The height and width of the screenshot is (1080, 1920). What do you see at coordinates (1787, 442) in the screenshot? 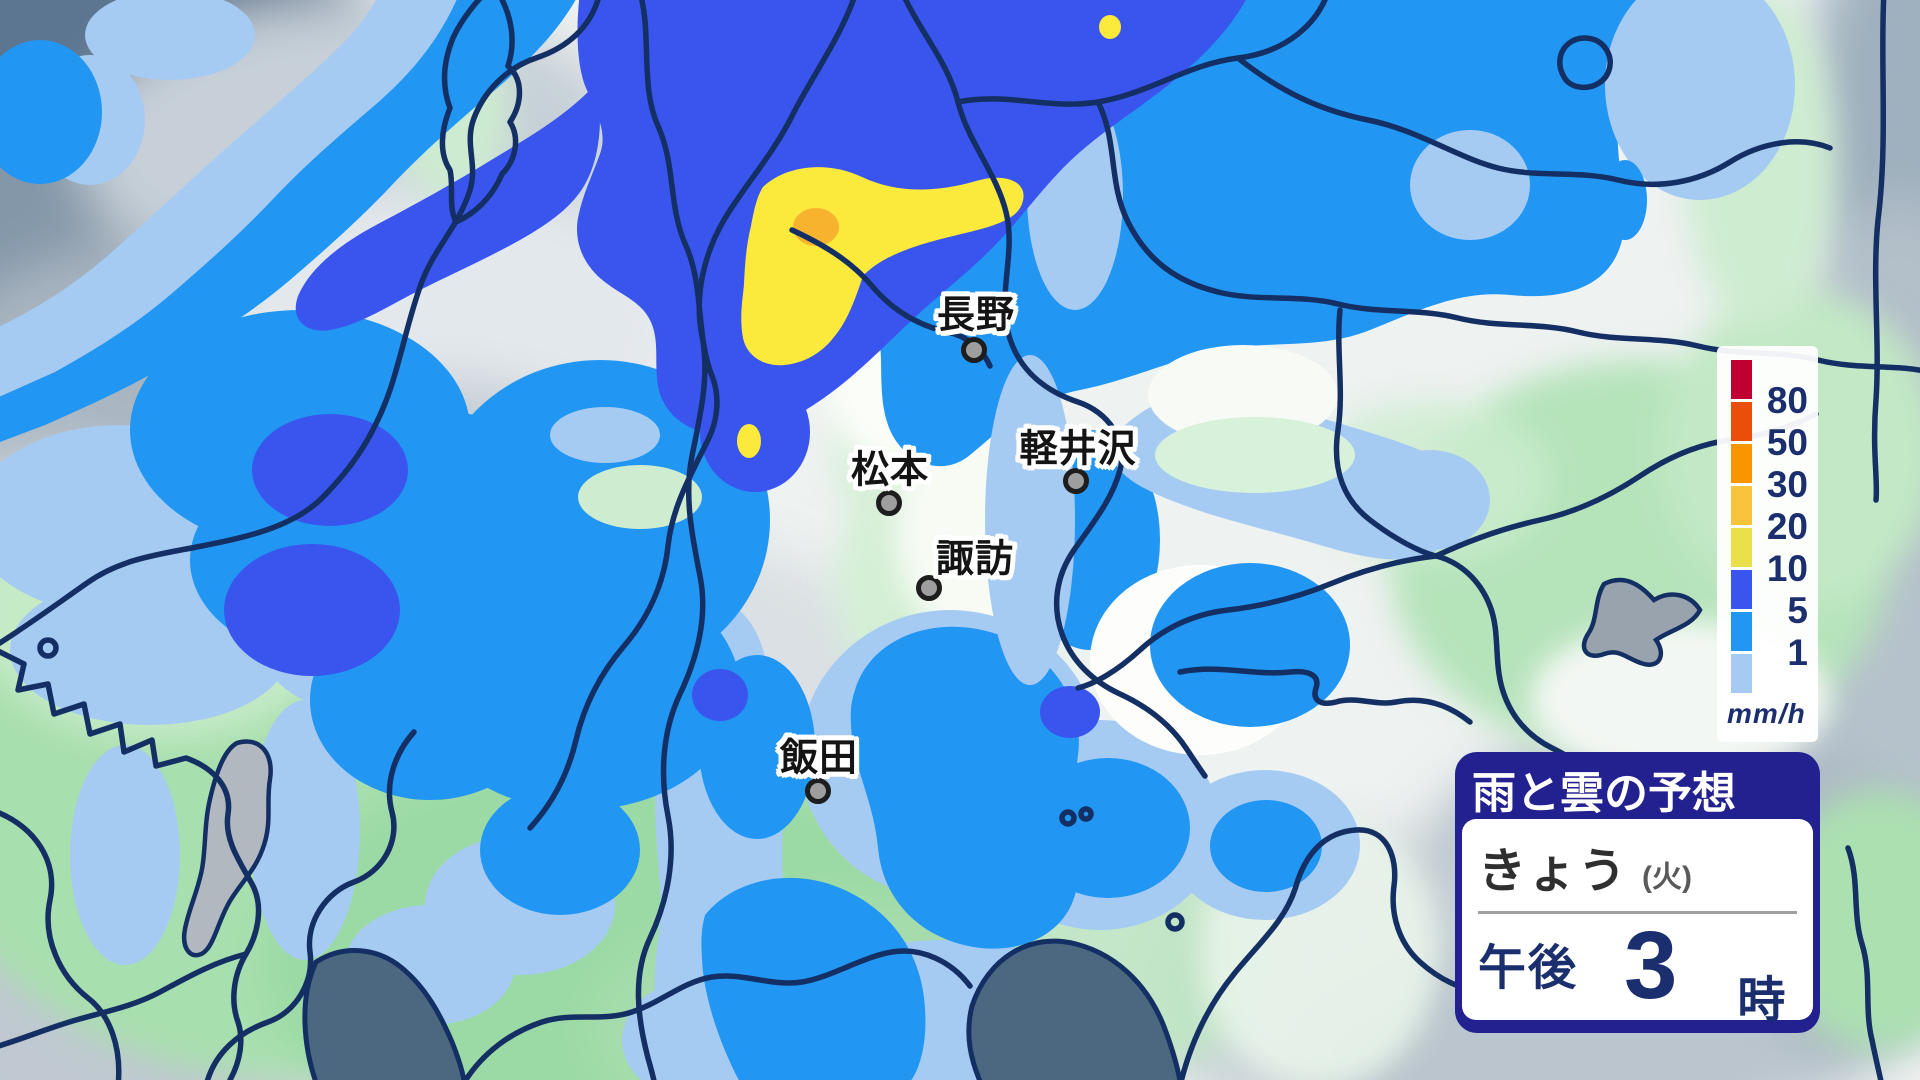
I see `legend-threshold-label: 50` at bounding box center [1787, 442].